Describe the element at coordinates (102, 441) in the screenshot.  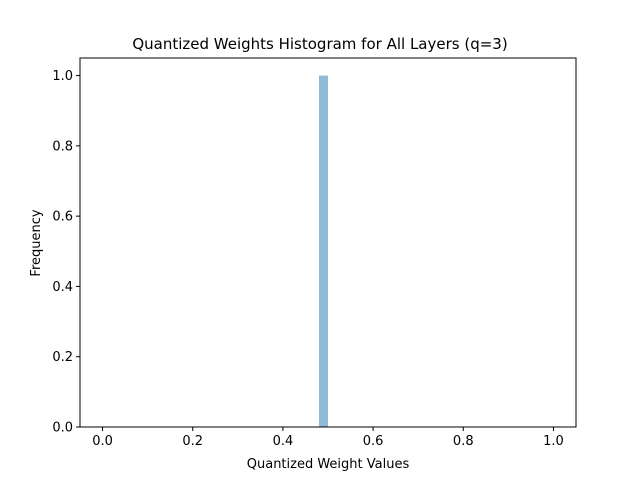
I see `x-tick-label: 0.0` at that location.